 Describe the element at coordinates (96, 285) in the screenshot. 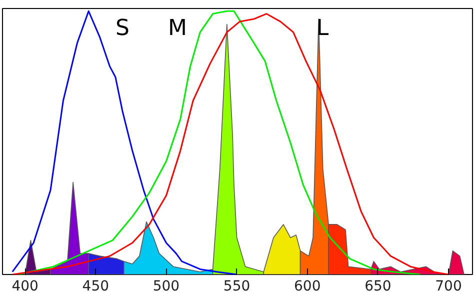

I see `x-tick-label: 450` at that location.